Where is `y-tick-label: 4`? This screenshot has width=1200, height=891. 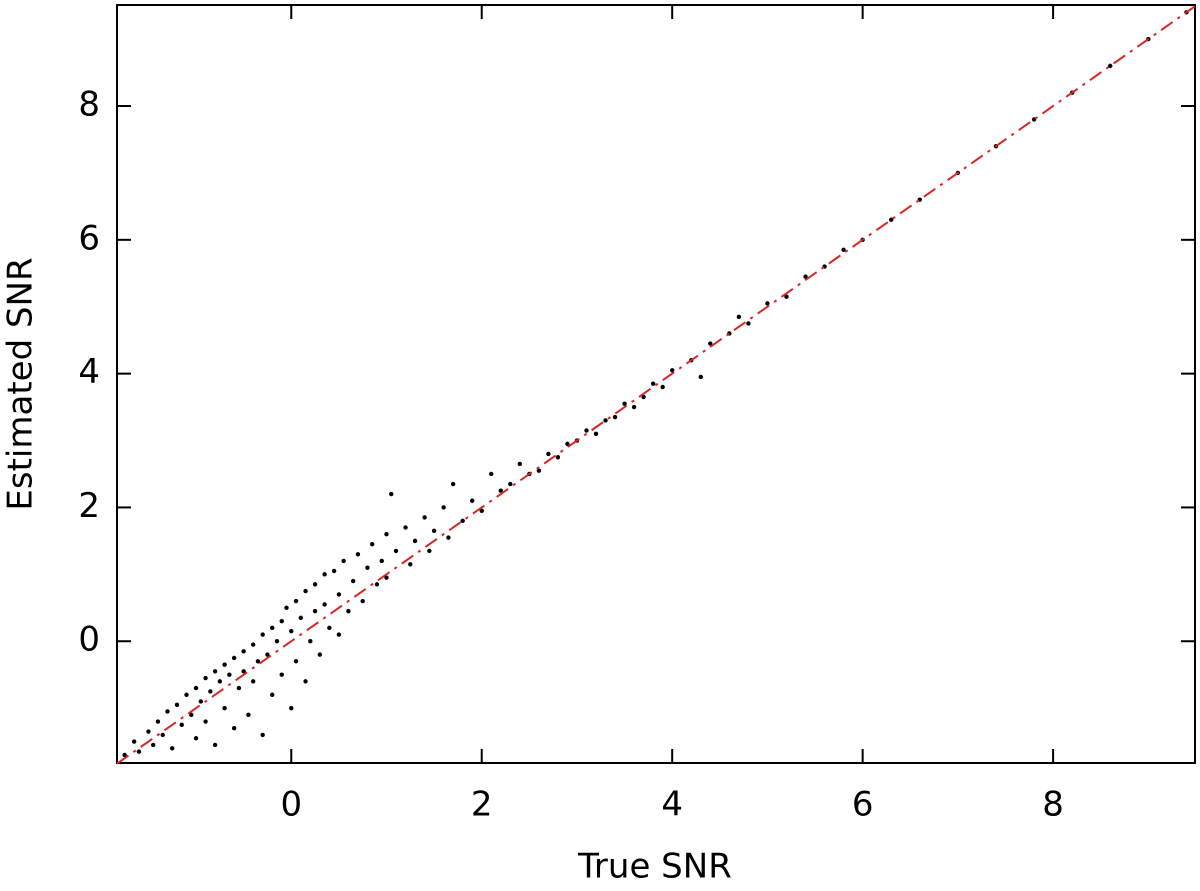
y-tick-label: 4 is located at coordinates (89, 372).